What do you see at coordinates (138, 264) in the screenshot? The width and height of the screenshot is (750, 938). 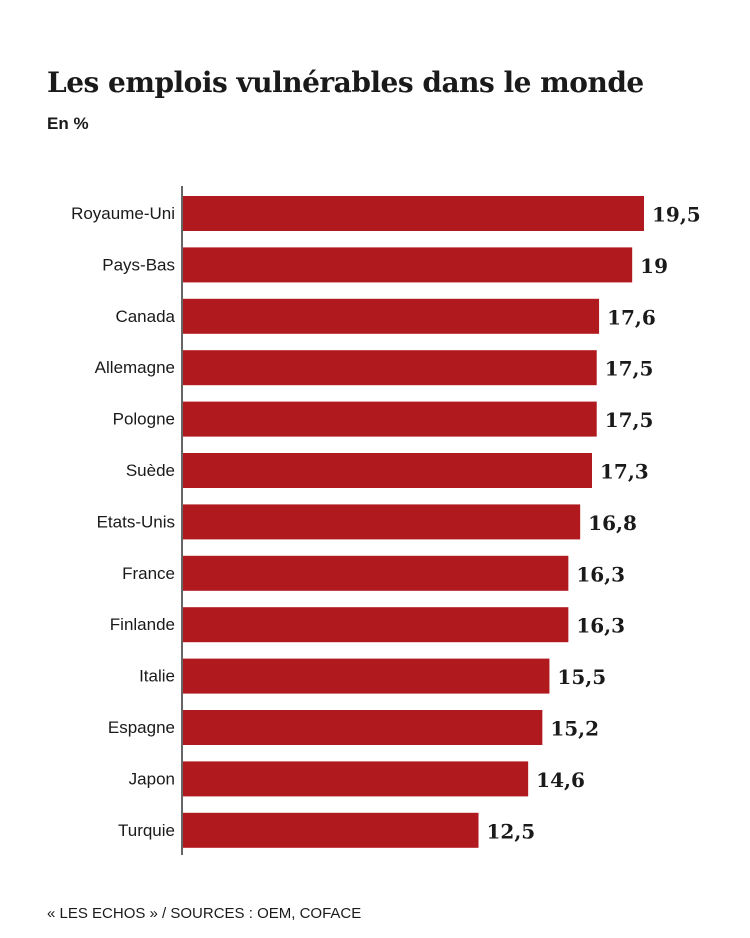 I see `category-label: Pays-Bas` at bounding box center [138, 264].